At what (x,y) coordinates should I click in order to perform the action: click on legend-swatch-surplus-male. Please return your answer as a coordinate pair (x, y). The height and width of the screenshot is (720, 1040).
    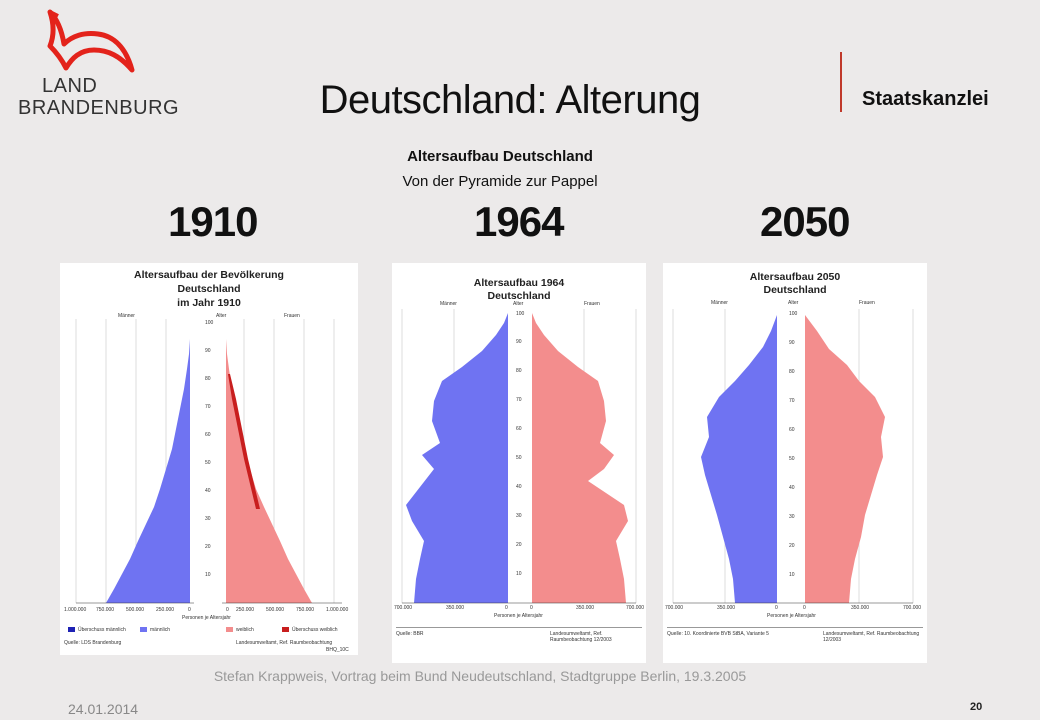
    Looking at the image, I should click on (71, 629).